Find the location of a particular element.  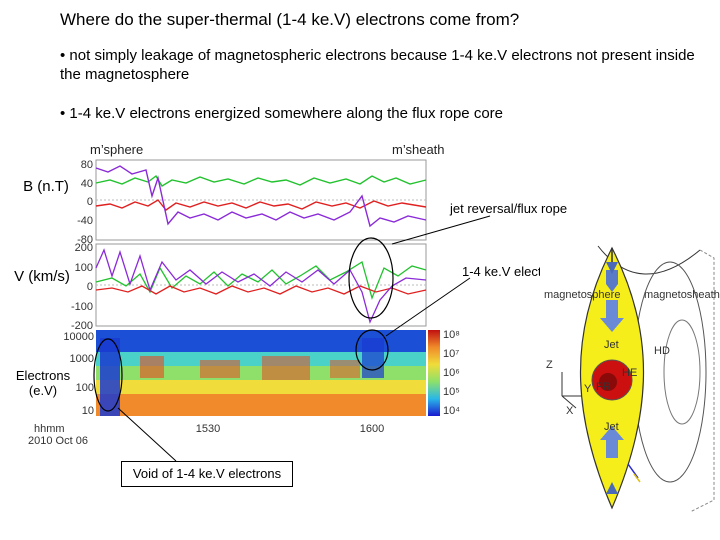

e-tick: 10000 is located at coordinates (78, 337).